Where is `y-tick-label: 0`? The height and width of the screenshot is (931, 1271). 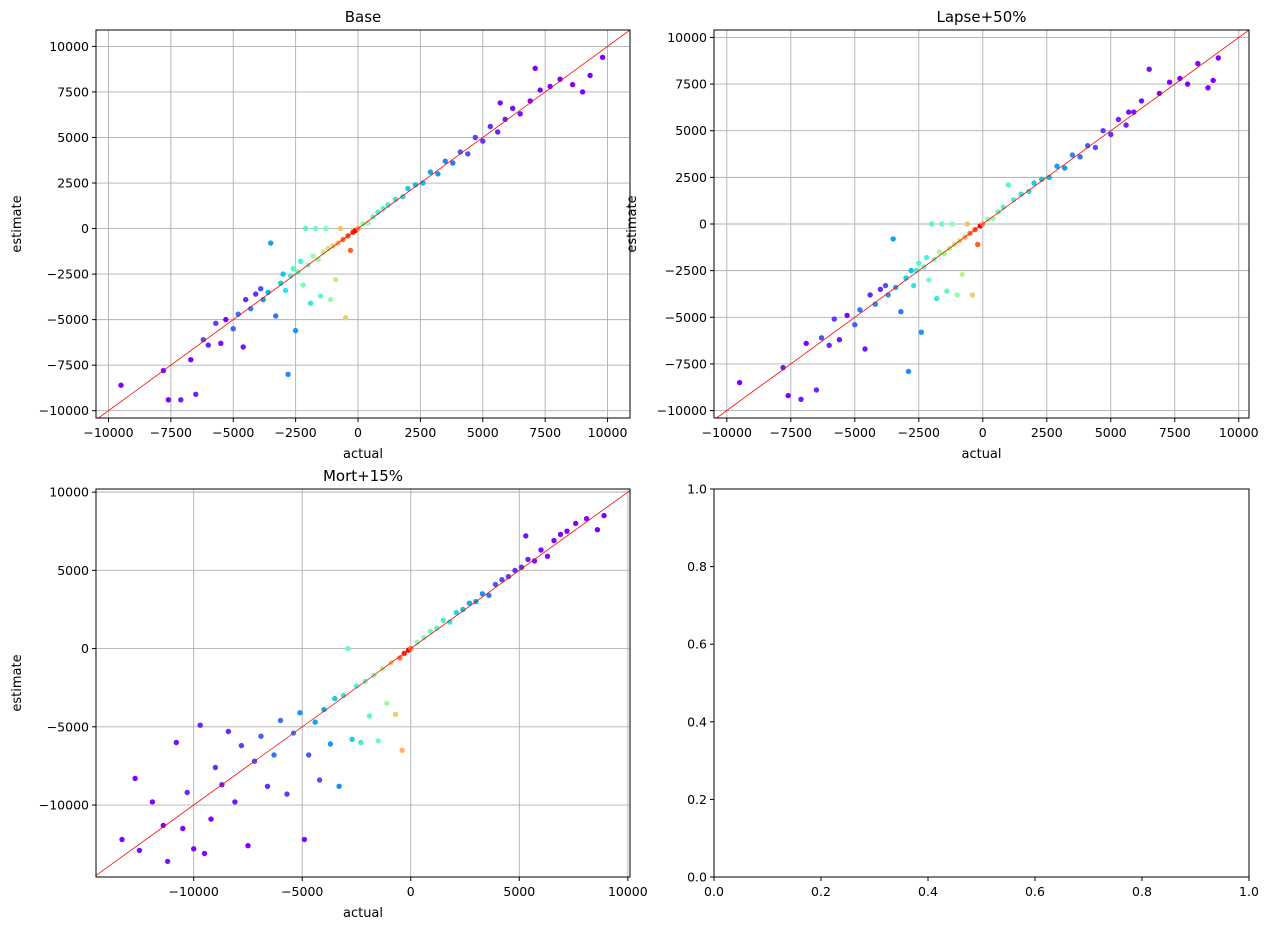 y-tick-label: 0 is located at coordinates (85, 648).